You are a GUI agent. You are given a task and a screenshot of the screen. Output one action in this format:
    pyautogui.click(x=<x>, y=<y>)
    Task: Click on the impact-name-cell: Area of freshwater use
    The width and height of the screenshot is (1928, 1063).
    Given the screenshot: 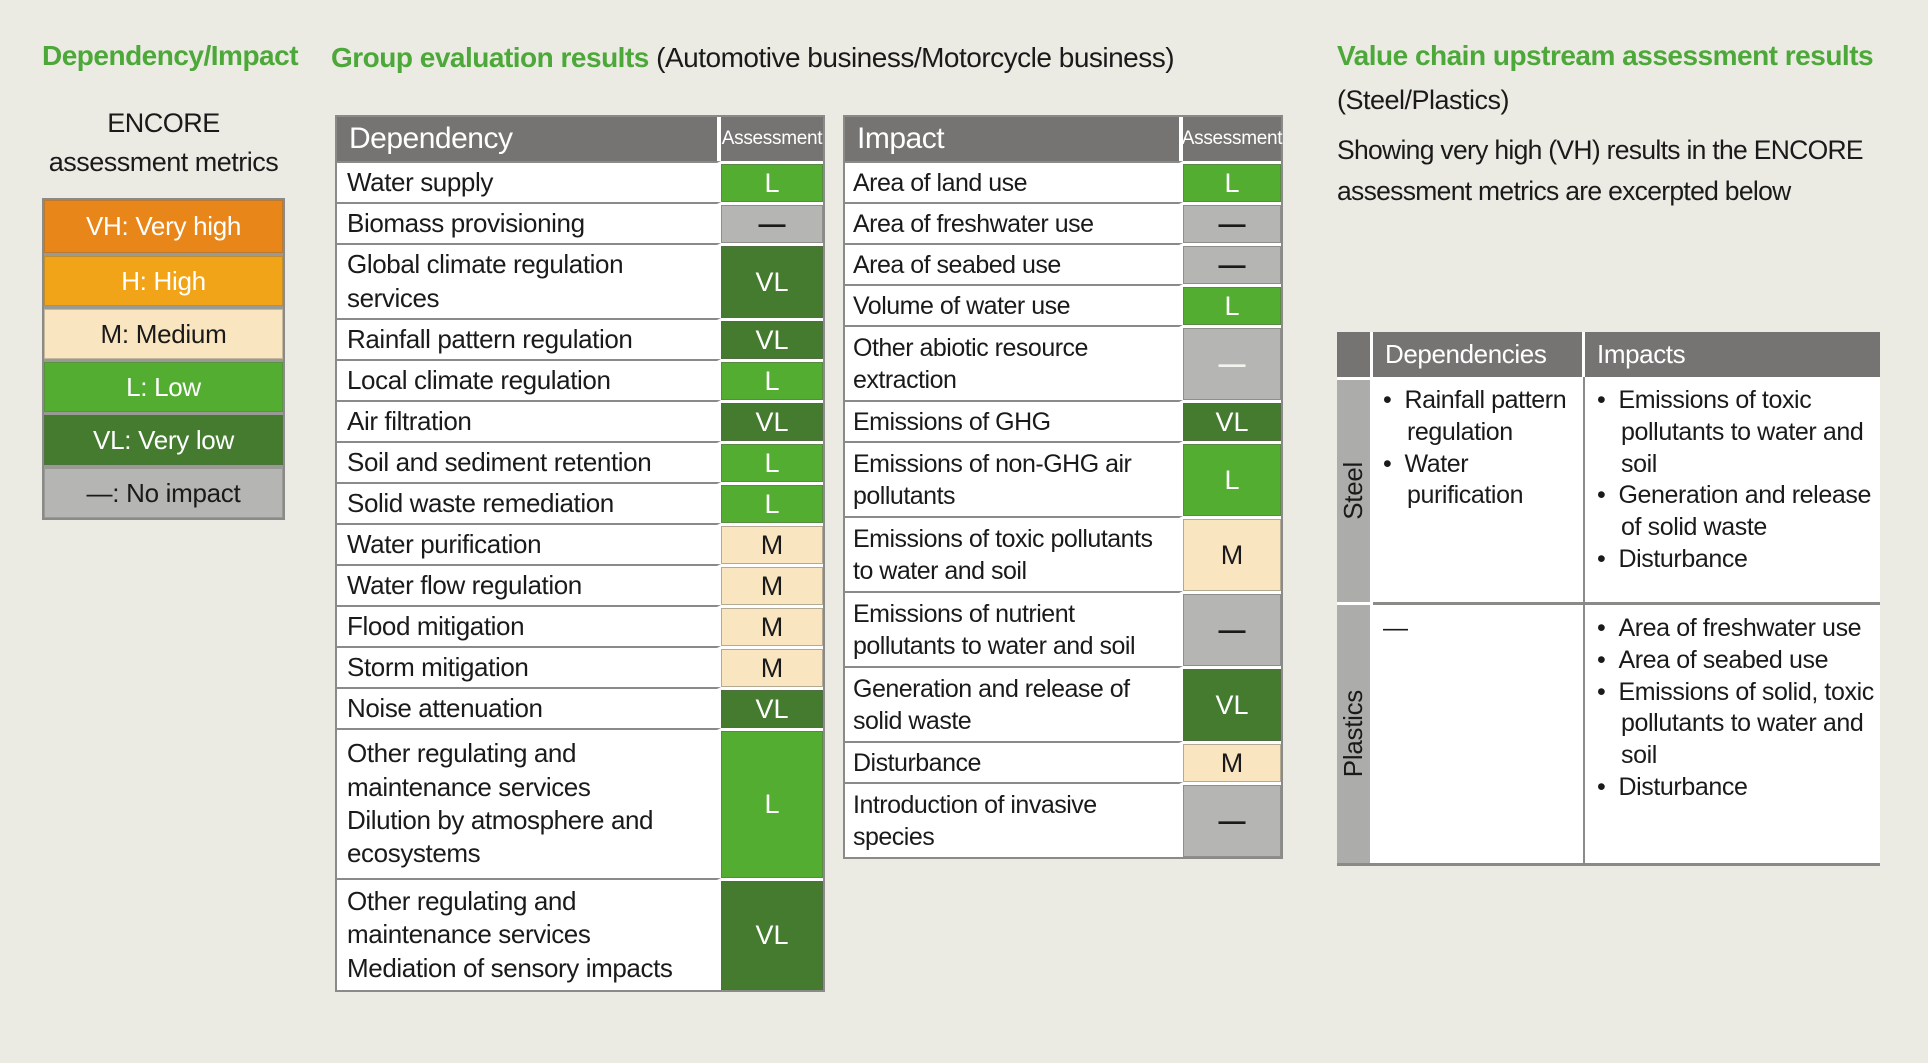 What is the action you would take?
    pyautogui.click(x=1014, y=222)
    